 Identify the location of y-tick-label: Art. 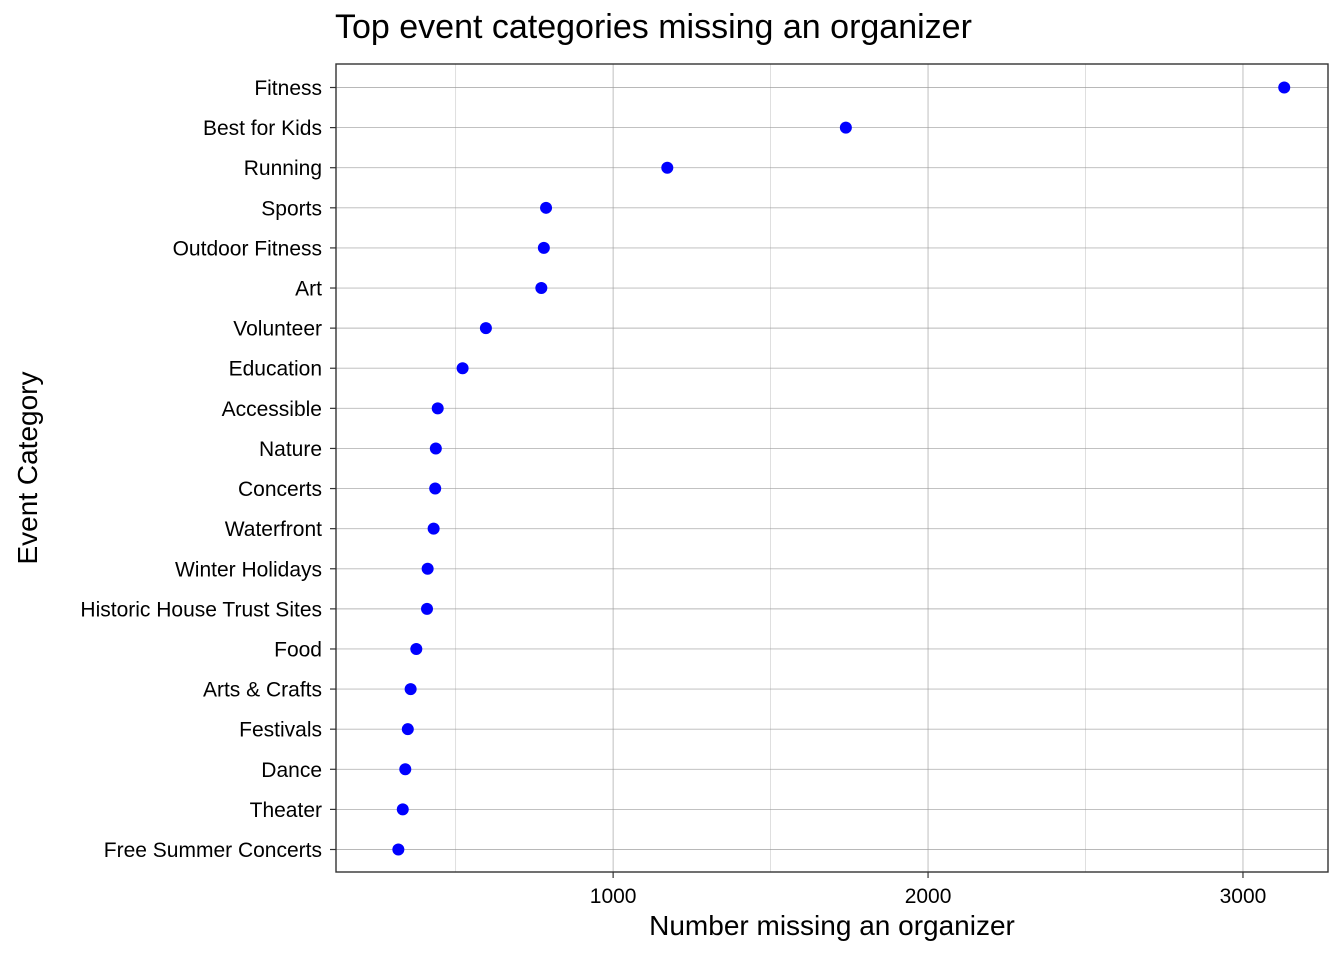
(308, 289).